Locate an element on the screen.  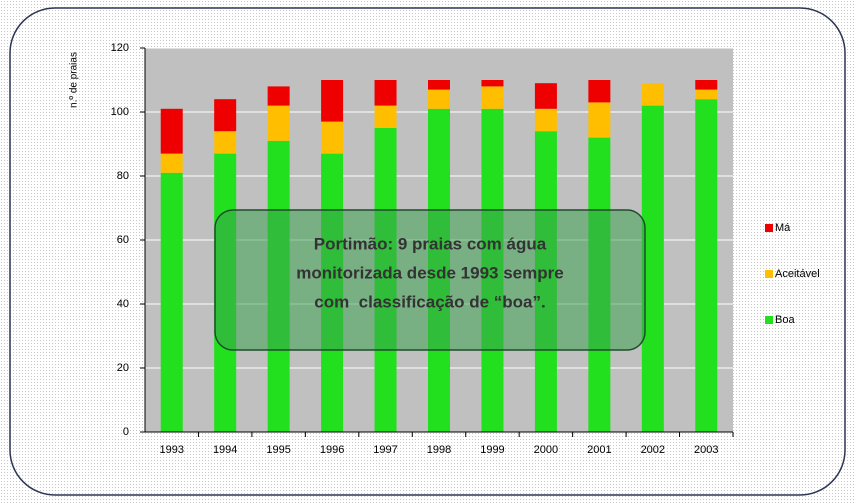
x-tick-label: 1997 is located at coordinates (385, 450).